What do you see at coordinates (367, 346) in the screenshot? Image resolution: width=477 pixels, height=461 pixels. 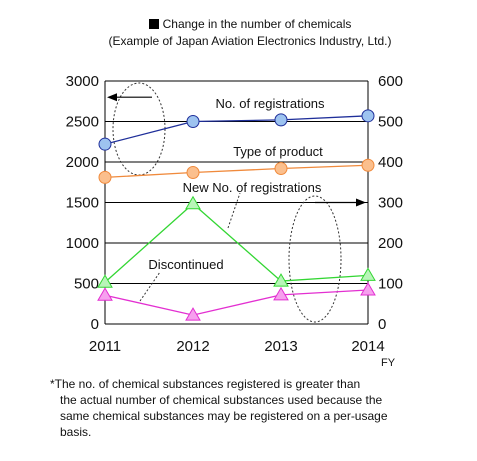 I see `x-tick-label: 2014` at bounding box center [367, 346].